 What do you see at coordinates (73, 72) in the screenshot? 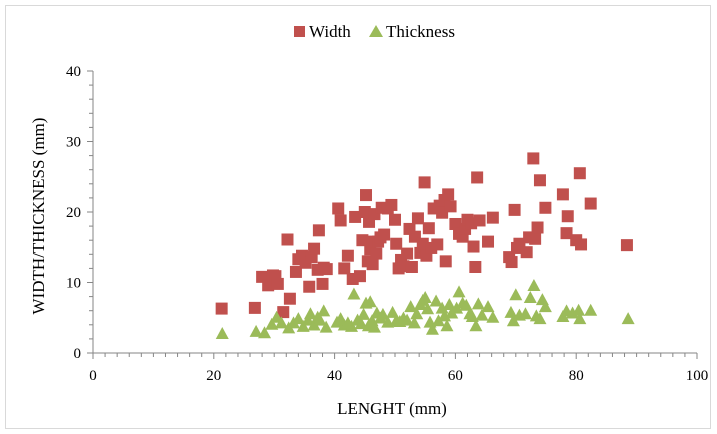
I see `y-tick-label: 40` at bounding box center [73, 72].